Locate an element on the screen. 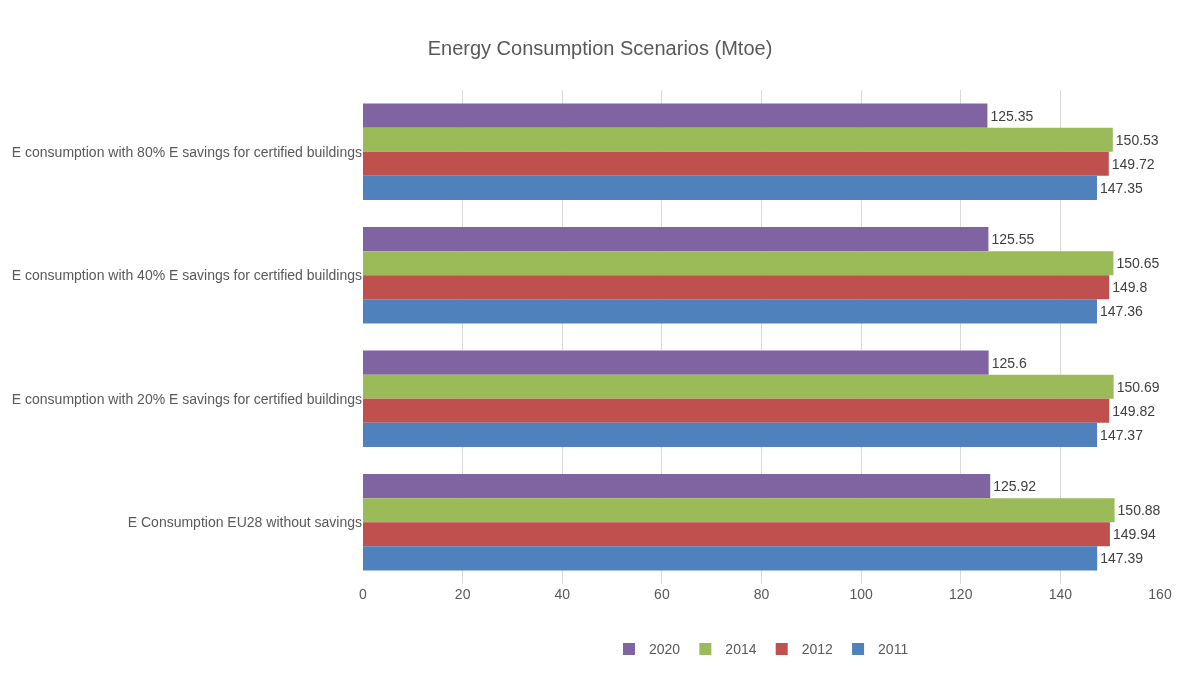 Image resolution: width=1200 pixels, height=677 pixels. x-tick-label: 160 is located at coordinates (1160, 594).